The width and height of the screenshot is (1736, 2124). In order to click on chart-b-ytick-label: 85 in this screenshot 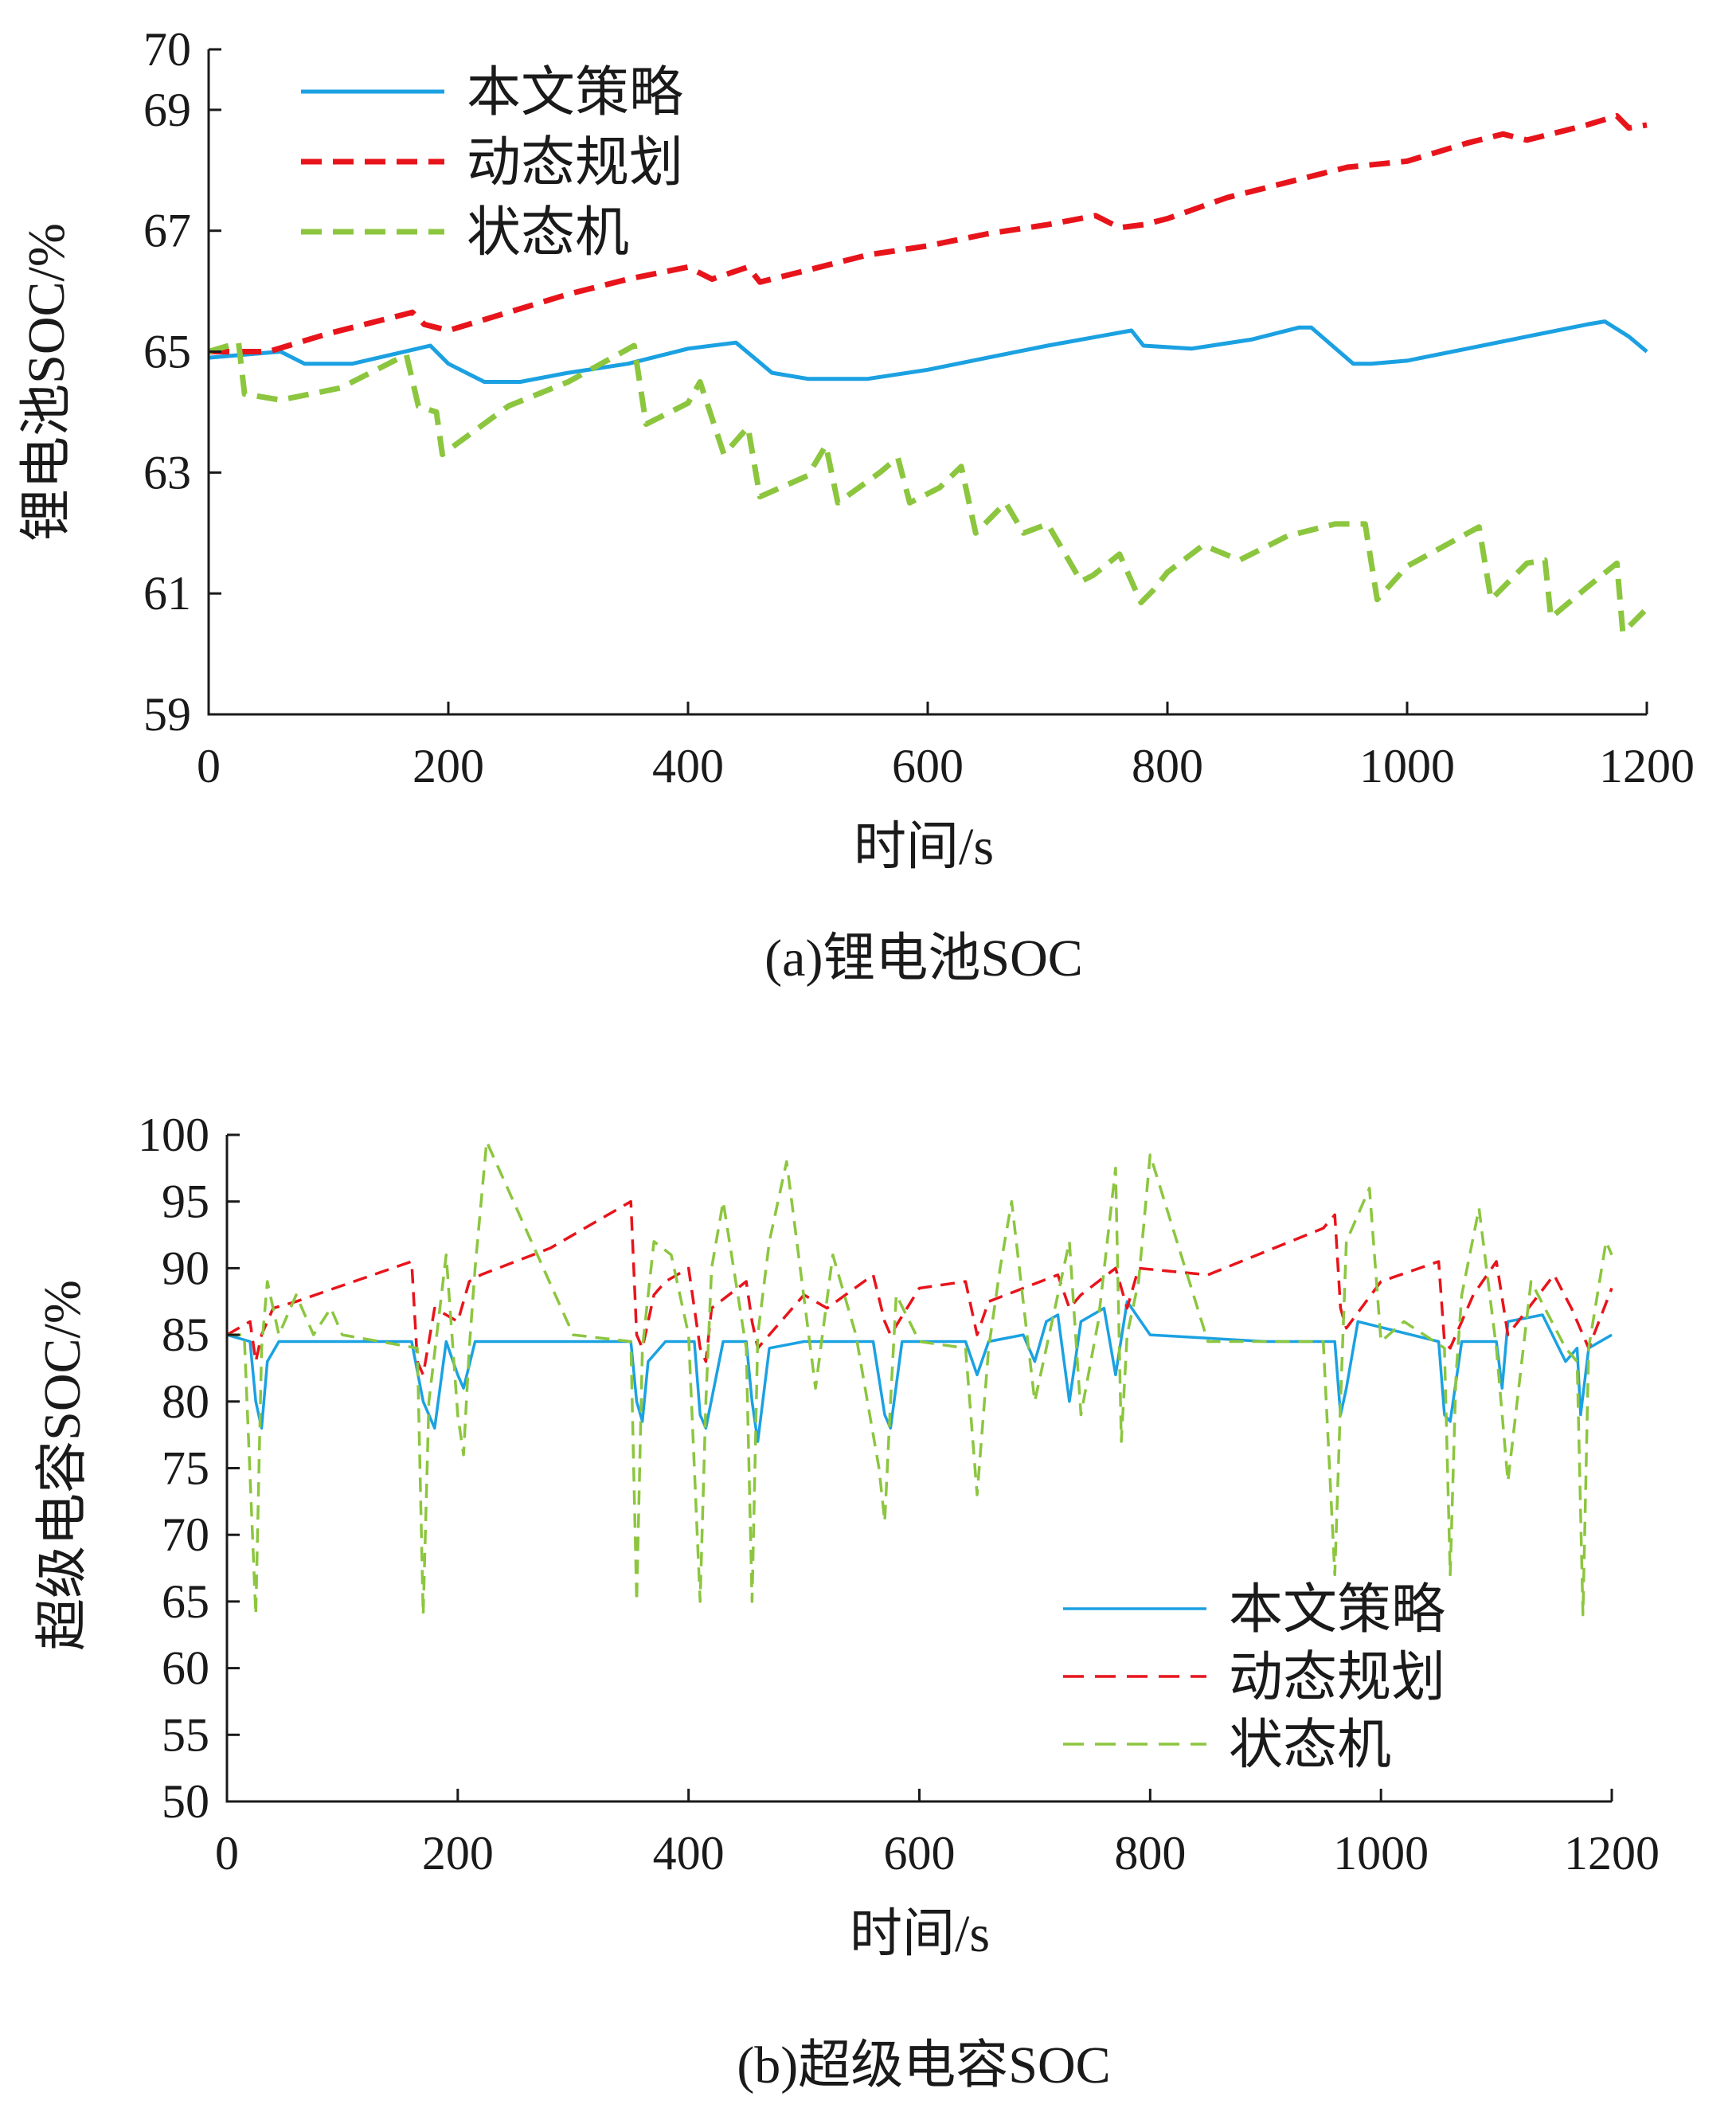, I will do `click(186, 1334)`.